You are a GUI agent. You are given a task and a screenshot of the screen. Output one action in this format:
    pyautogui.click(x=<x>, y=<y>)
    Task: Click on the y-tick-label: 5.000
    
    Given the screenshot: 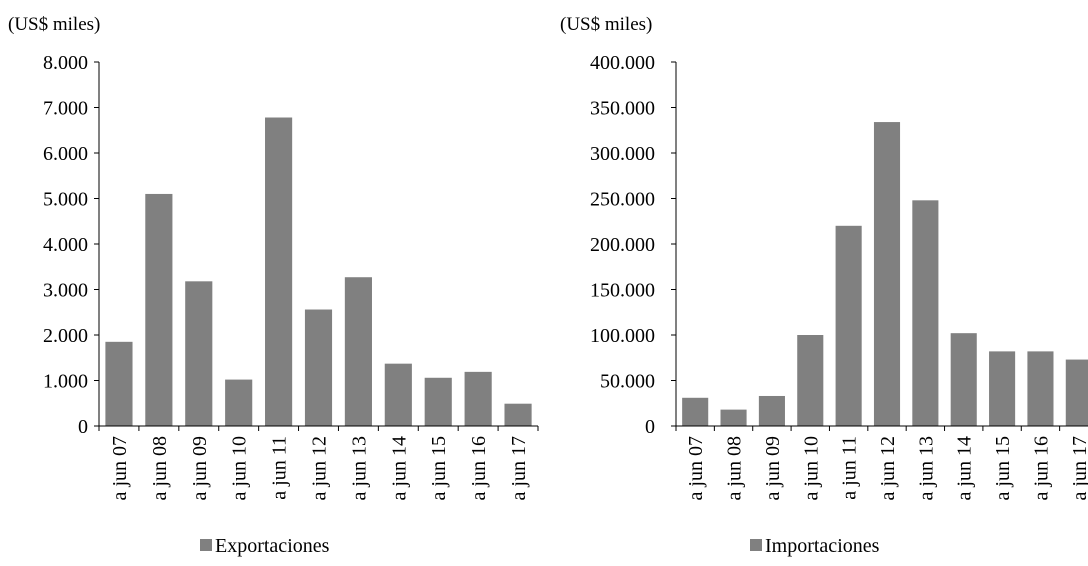 What is the action you would take?
    pyautogui.click(x=65, y=200)
    